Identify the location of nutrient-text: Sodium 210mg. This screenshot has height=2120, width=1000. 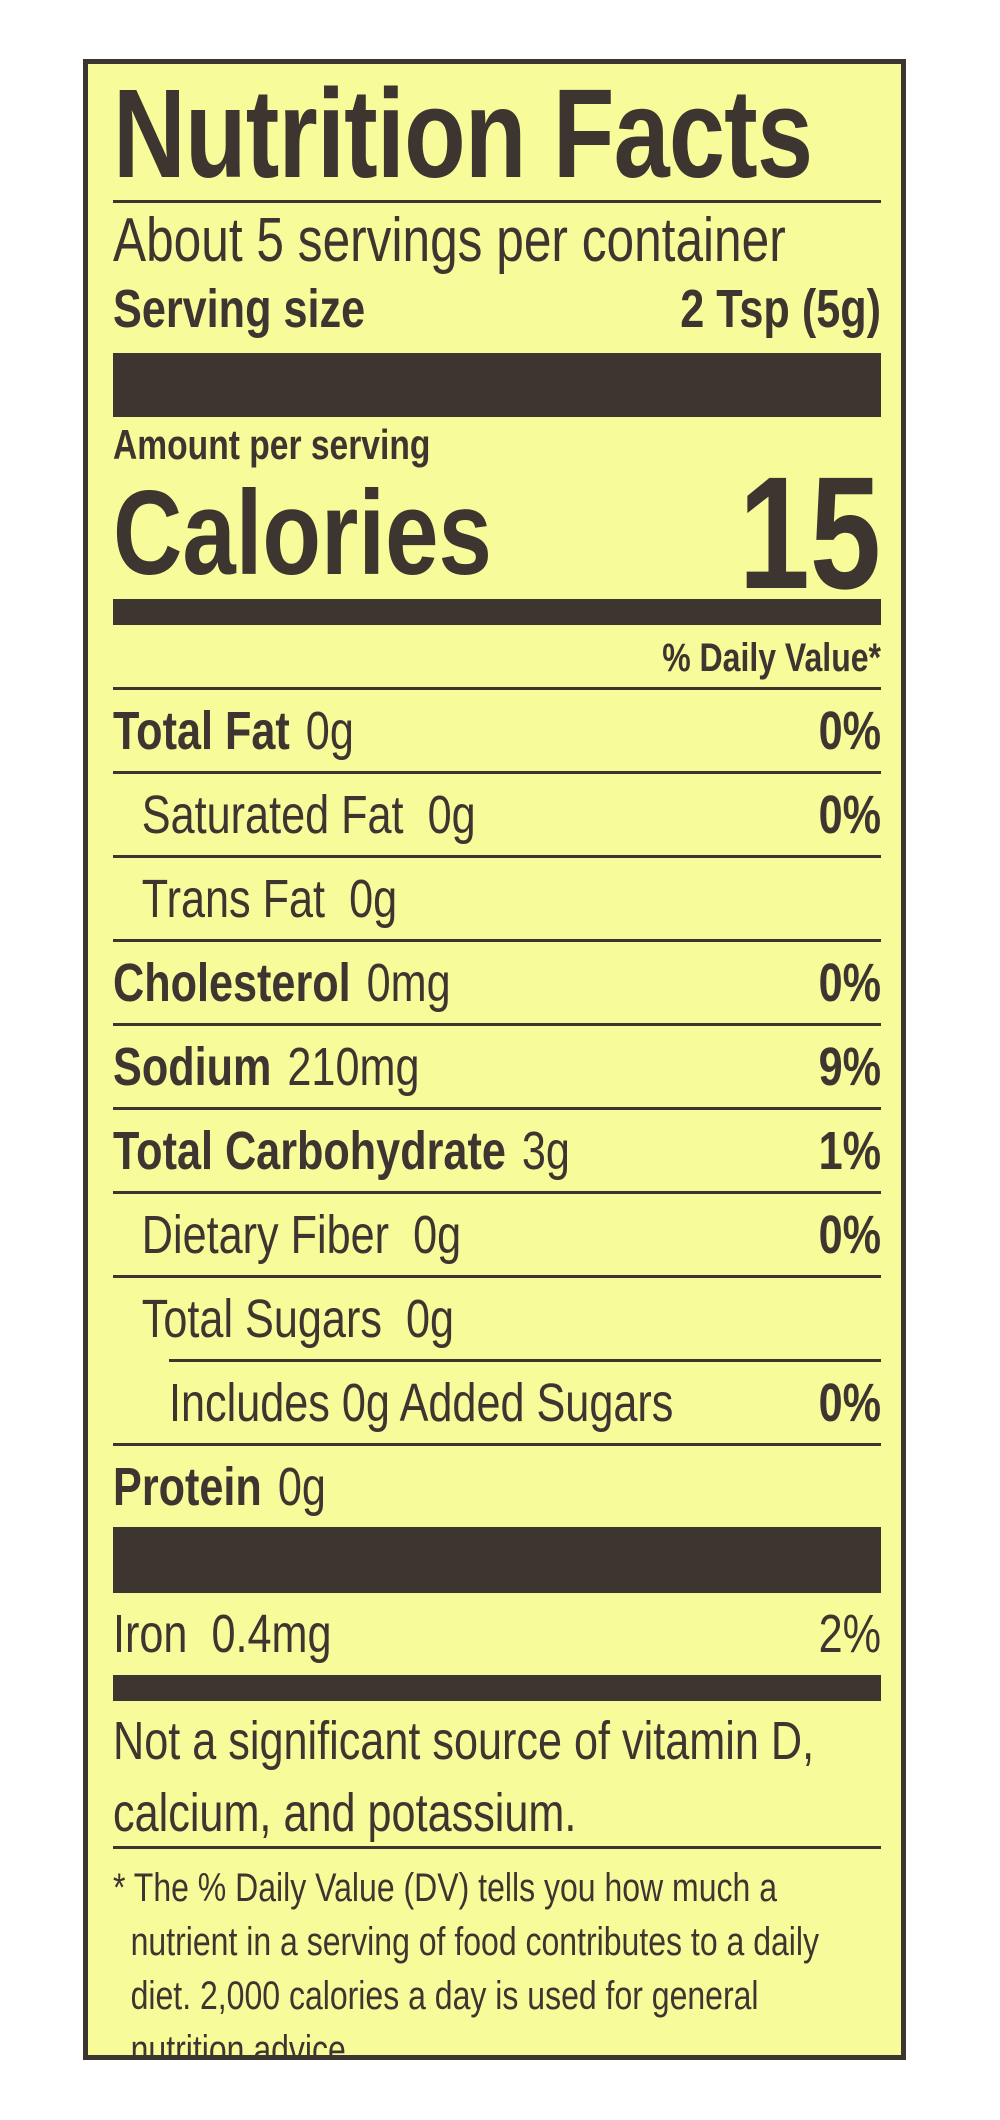
(266, 1067).